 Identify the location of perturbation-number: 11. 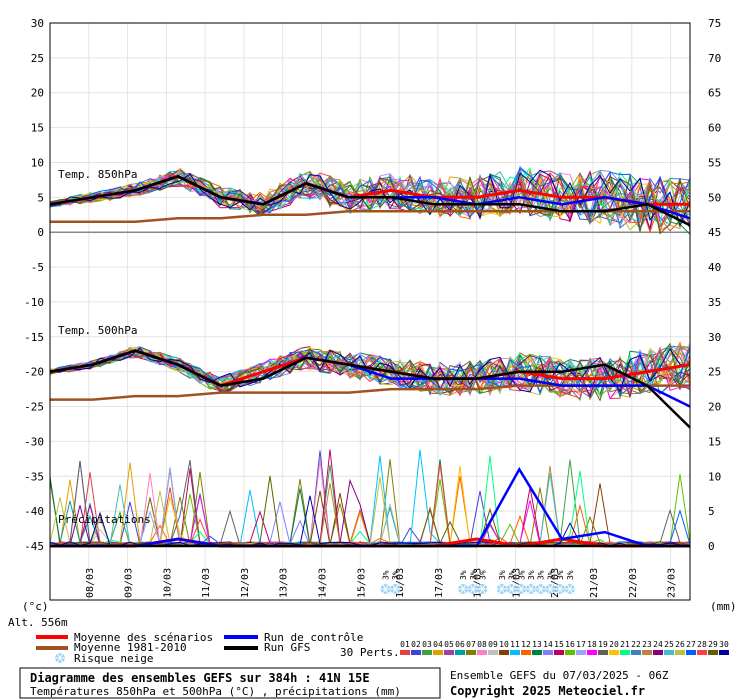
(515, 644).